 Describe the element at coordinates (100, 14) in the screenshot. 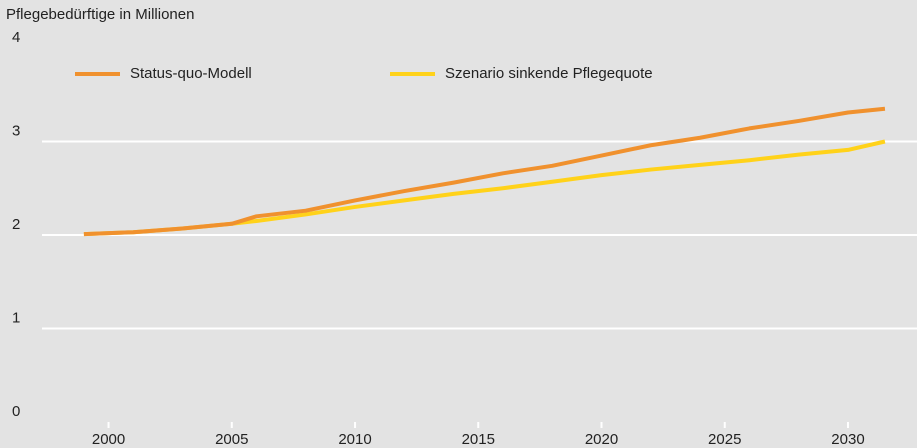

I see `chart-title: Pflegebedürftige in Millionen` at that location.